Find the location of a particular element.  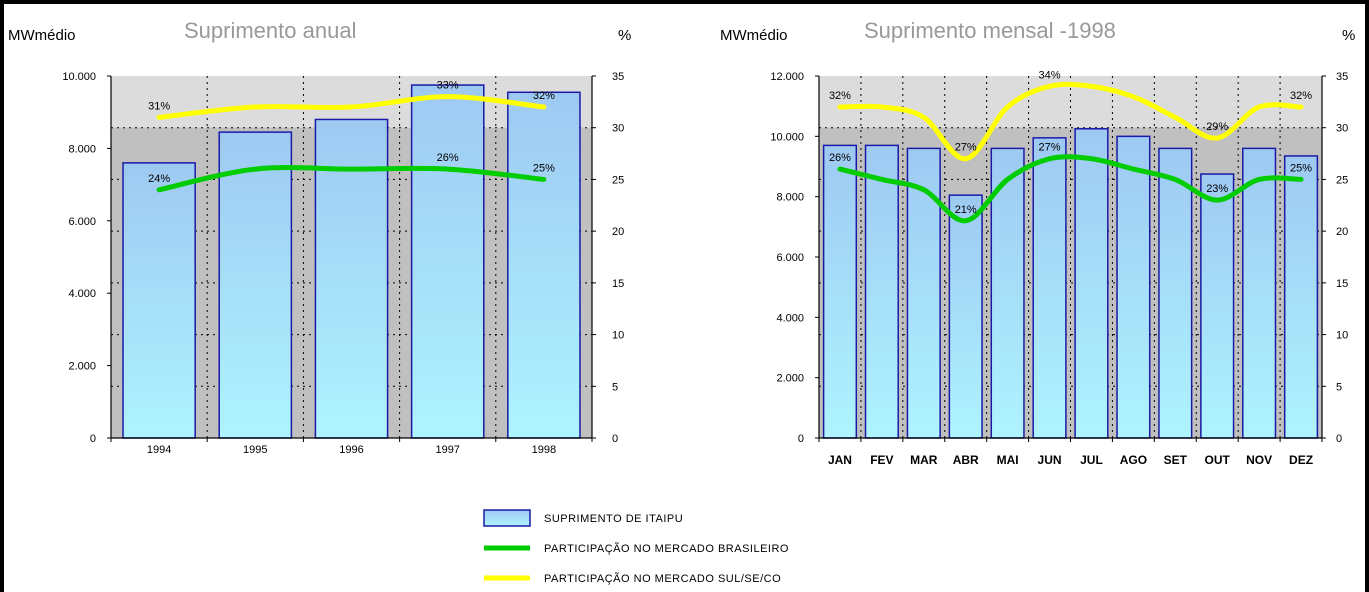

category-label: AGO is located at coordinates (1133, 460).